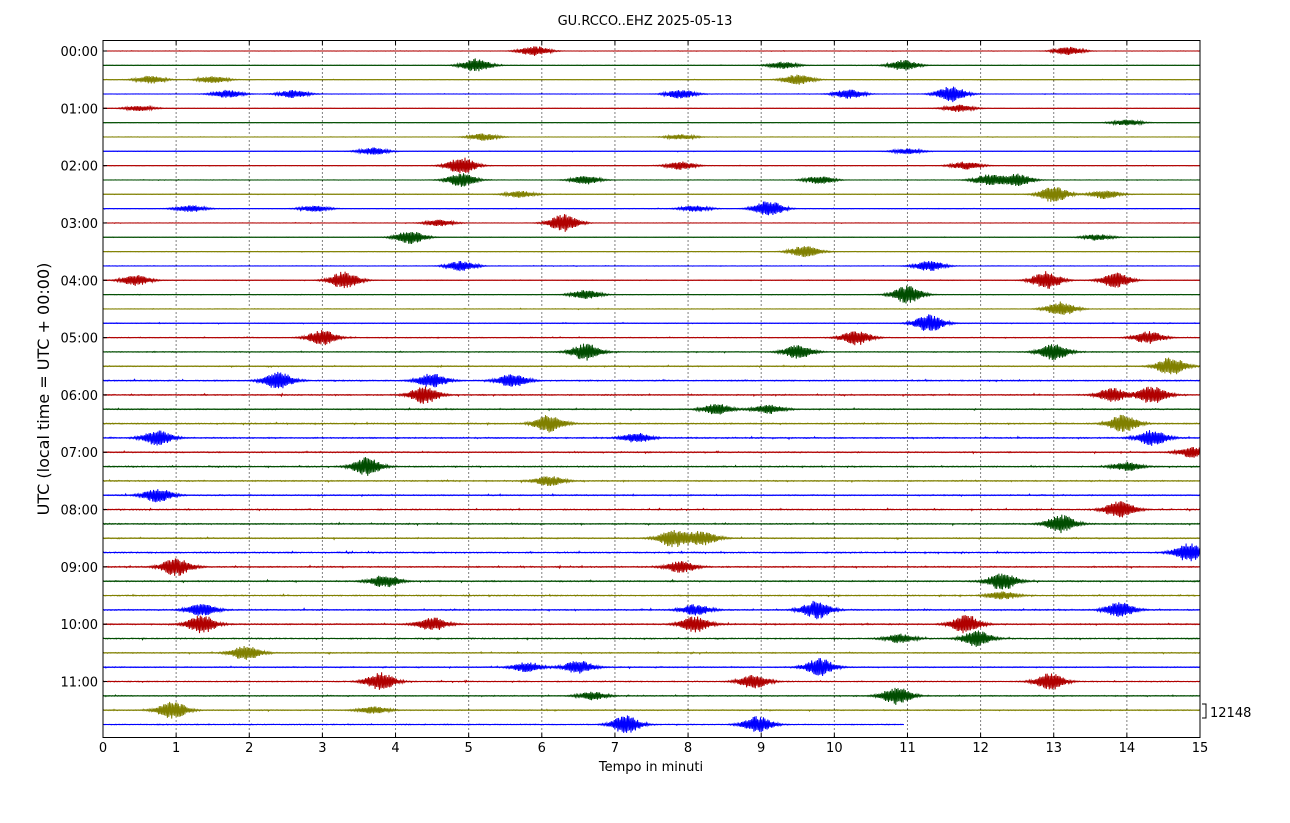 The width and height of the screenshot is (1290, 823). What do you see at coordinates (79, 625) in the screenshot?
I see `y-tick-label: 10:00` at bounding box center [79, 625].